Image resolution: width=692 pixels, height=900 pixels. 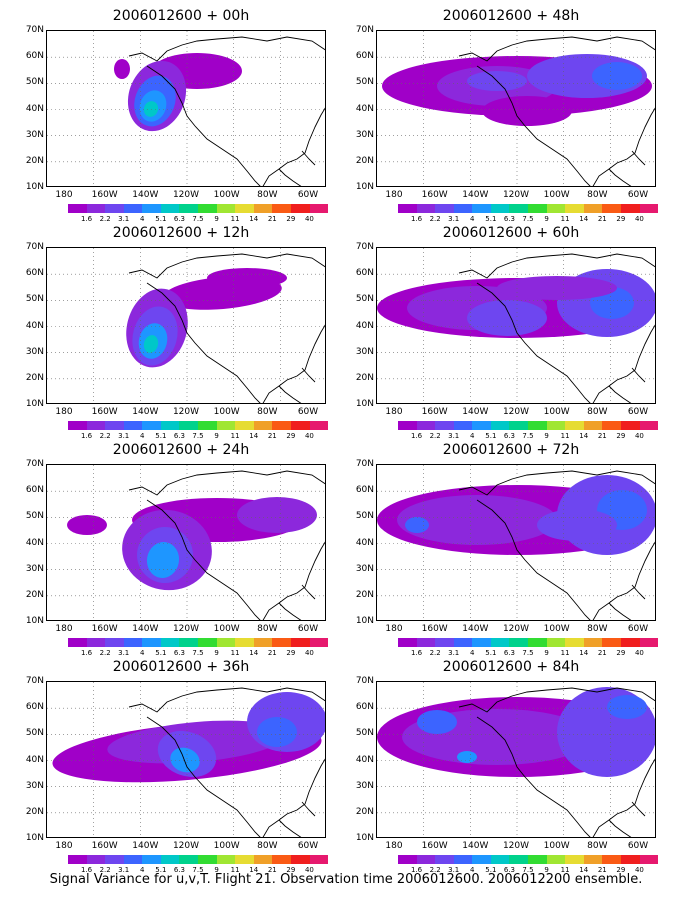 What do you see at coordinates (364, 542) in the screenshot?
I see `lat-tick-label: 40N` at bounding box center [364, 542].